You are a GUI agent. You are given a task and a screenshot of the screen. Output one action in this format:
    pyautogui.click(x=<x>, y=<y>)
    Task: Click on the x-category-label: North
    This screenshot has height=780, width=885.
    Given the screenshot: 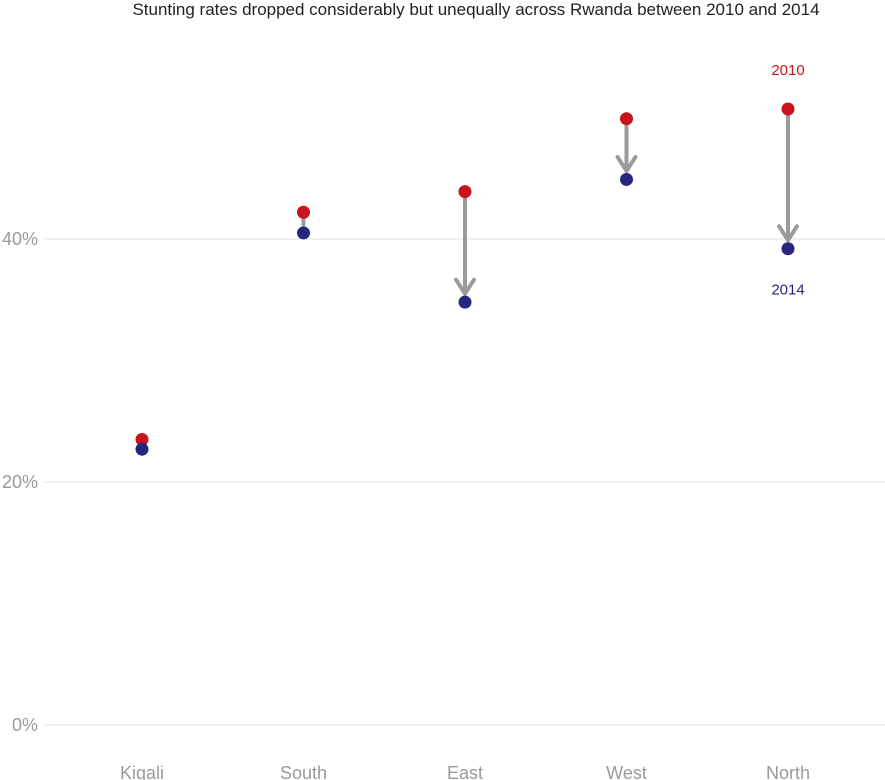 What is the action you would take?
    pyautogui.click(x=788, y=771)
    